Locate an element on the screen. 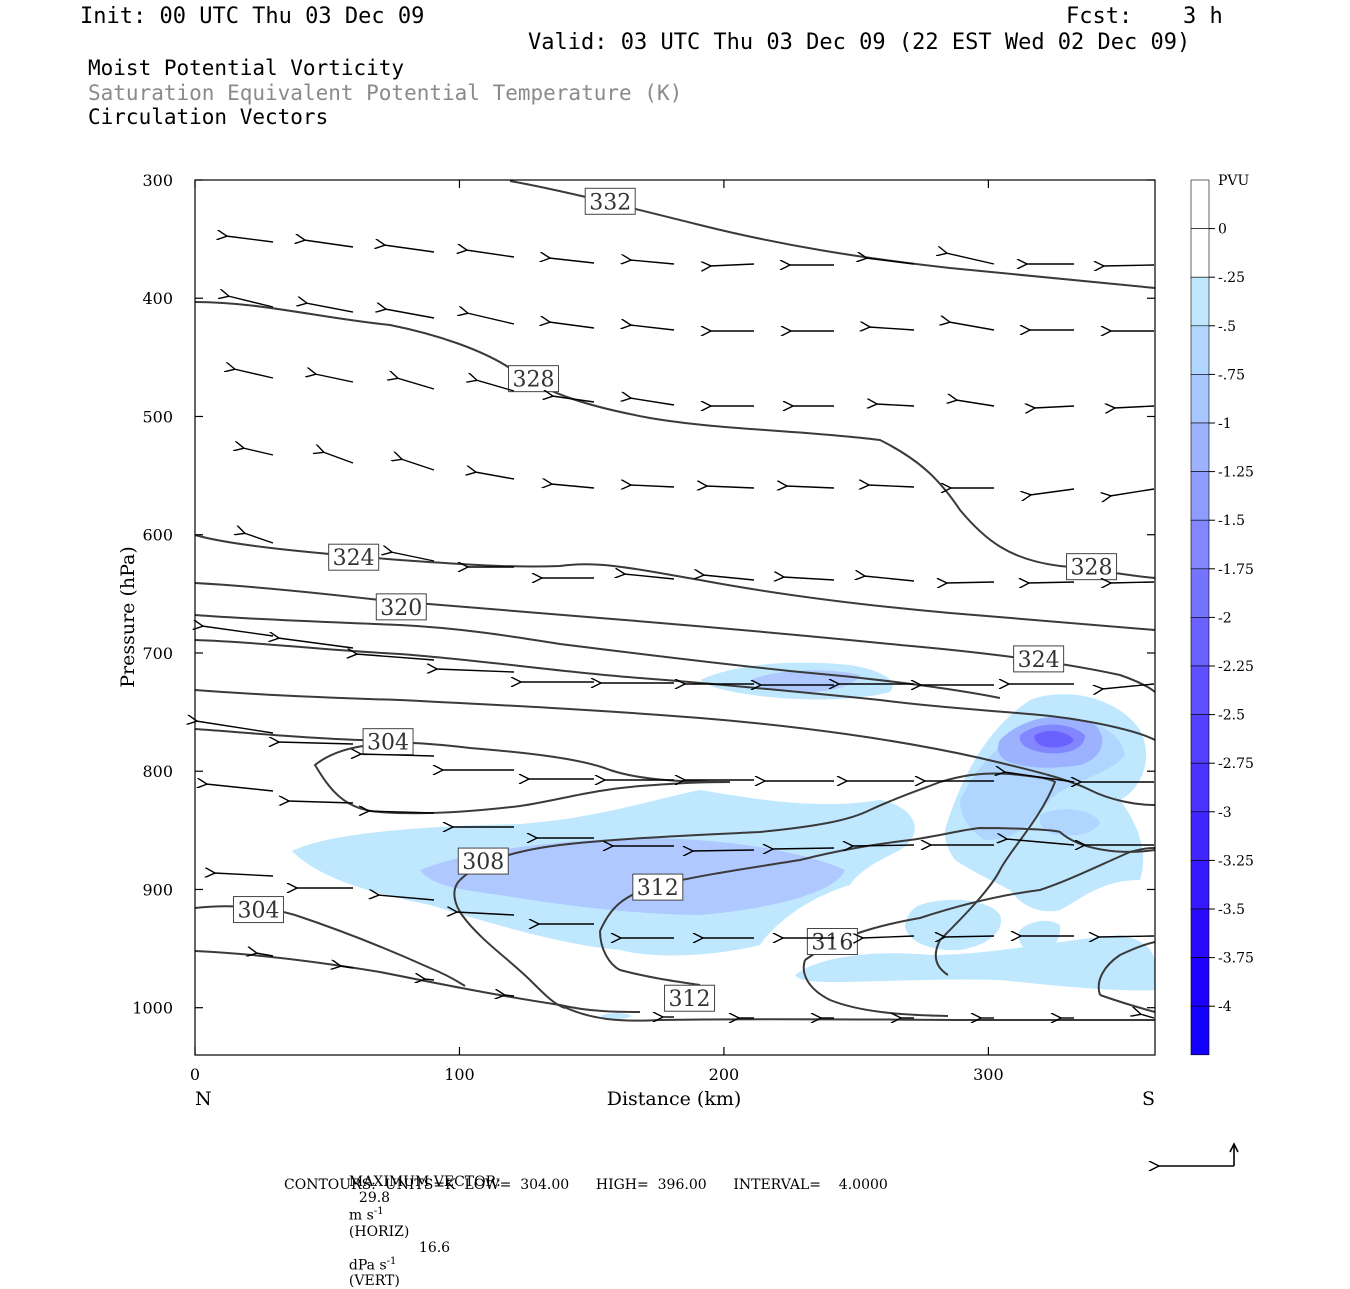  x-tick-label: 300 is located at coordinates (988, 1074).